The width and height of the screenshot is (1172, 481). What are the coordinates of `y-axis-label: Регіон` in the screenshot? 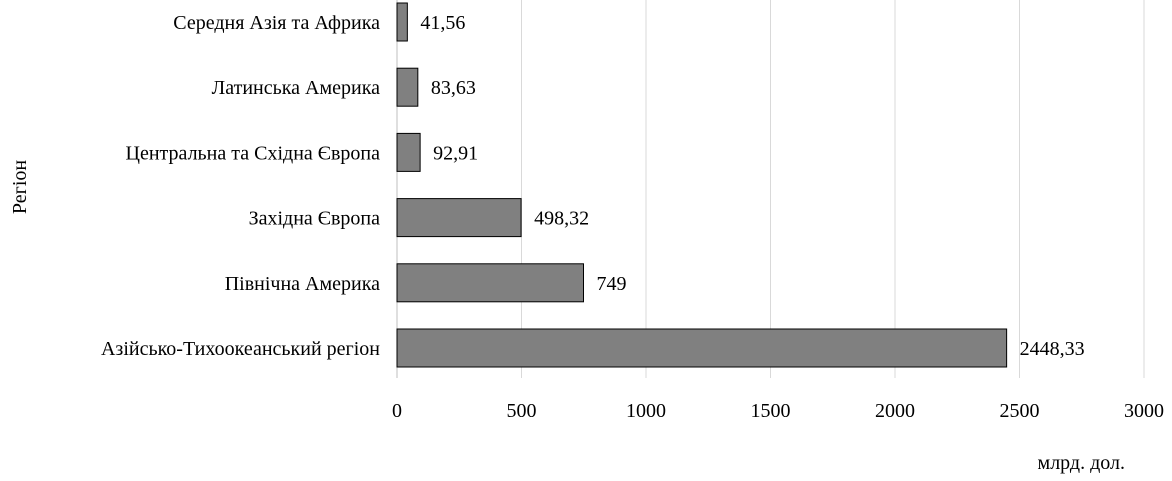 It's located at (20, 187).